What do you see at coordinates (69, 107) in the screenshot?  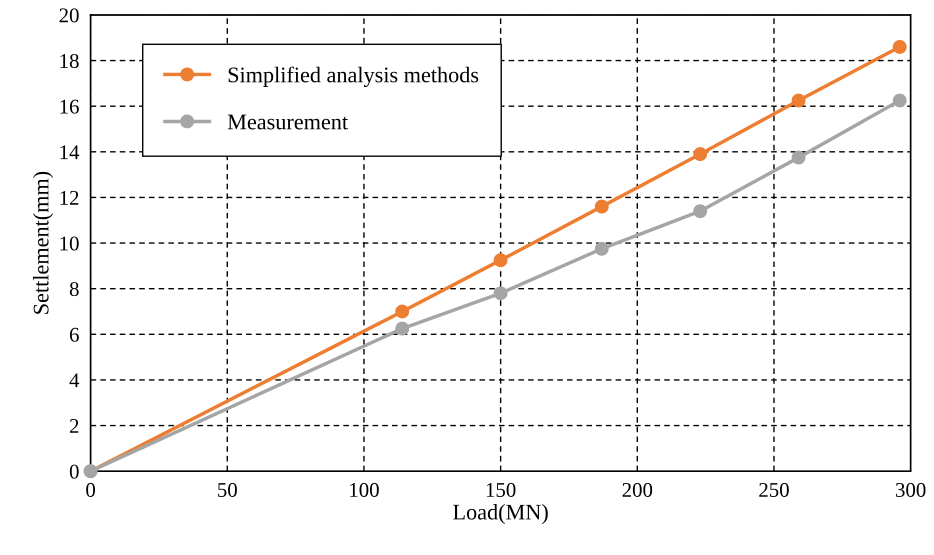 I see `y-tick-label: 16` at bounding box center [69, 107].